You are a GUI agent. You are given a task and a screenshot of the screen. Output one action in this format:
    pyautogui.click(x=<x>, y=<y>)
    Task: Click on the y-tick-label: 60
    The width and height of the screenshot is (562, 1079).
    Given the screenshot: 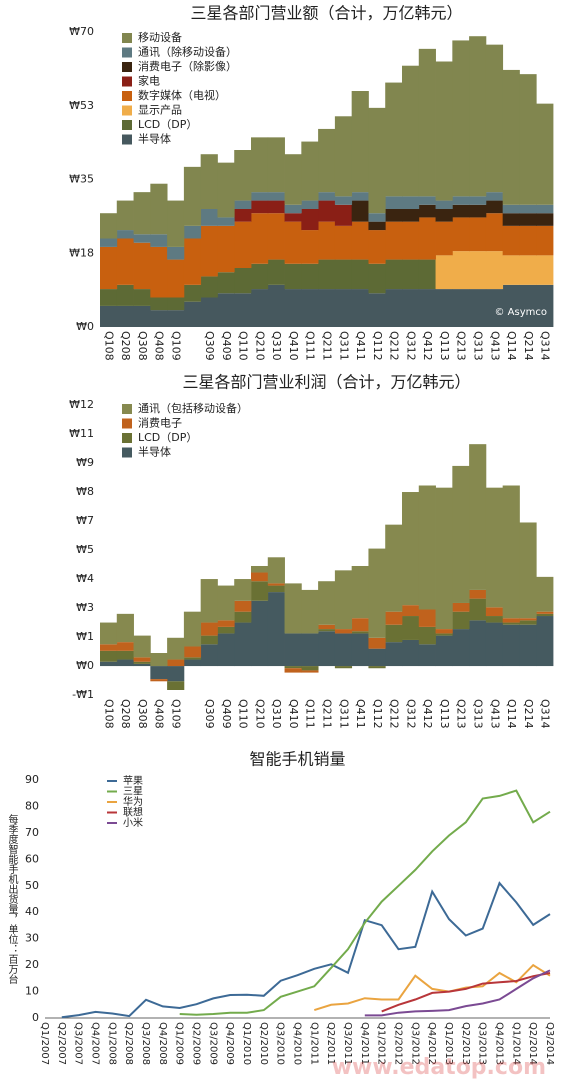 What is the action you would take?
    pyautogui.click(x=32, y=858)
    